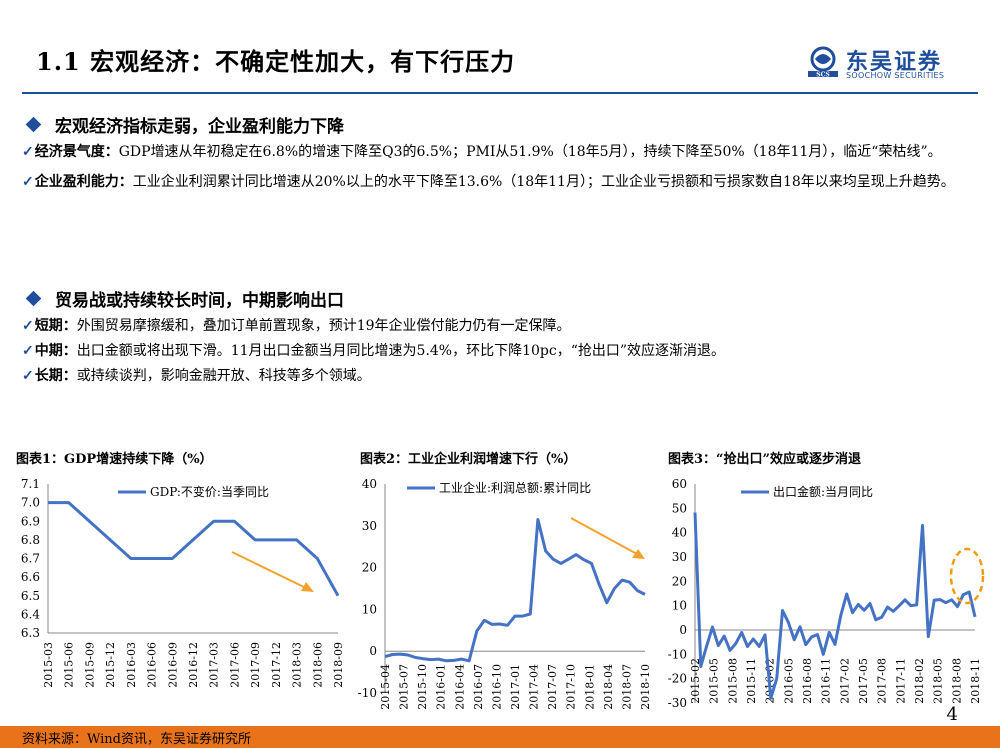  Describe the element at coordinates (863, 681) in the screenshot. I see `x-tick-label: 2017-05` at that location.